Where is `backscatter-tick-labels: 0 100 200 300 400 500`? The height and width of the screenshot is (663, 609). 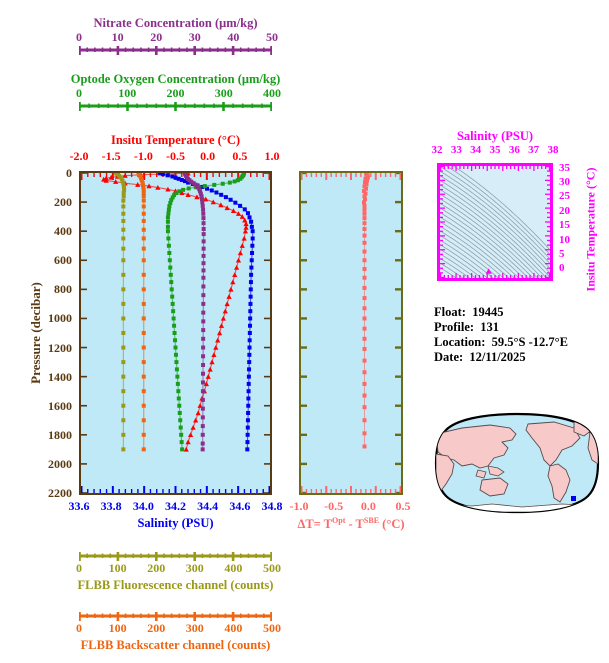 backscatter-tick-labels: 0 100 200 300 400 500 is located at coordinates (178, 628).